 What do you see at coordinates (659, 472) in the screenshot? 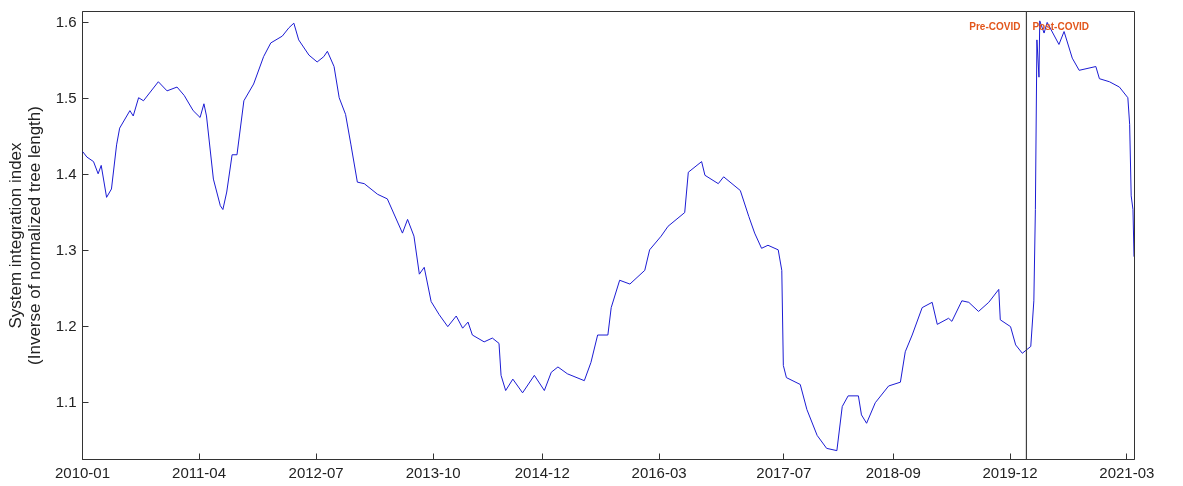
I see `x-tick-label: 2016-03` at bounding box center [659, 472].